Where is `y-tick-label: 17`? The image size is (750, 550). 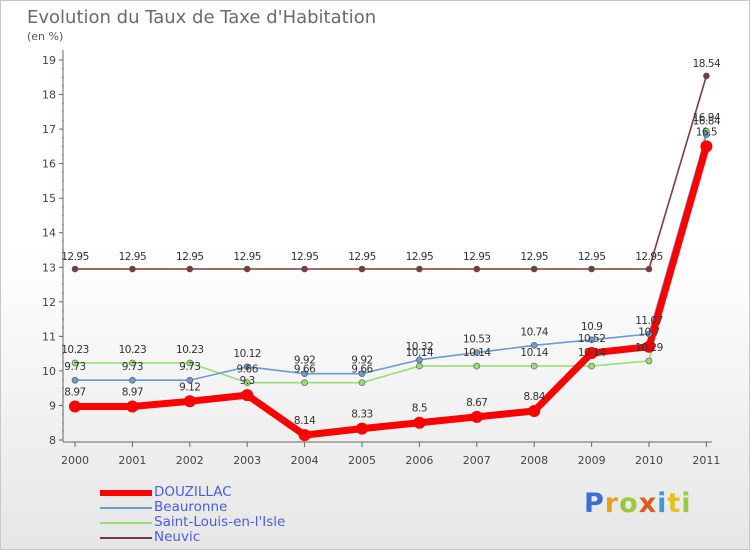
y-tick-label: 17 is located at coordinates (49, 129).